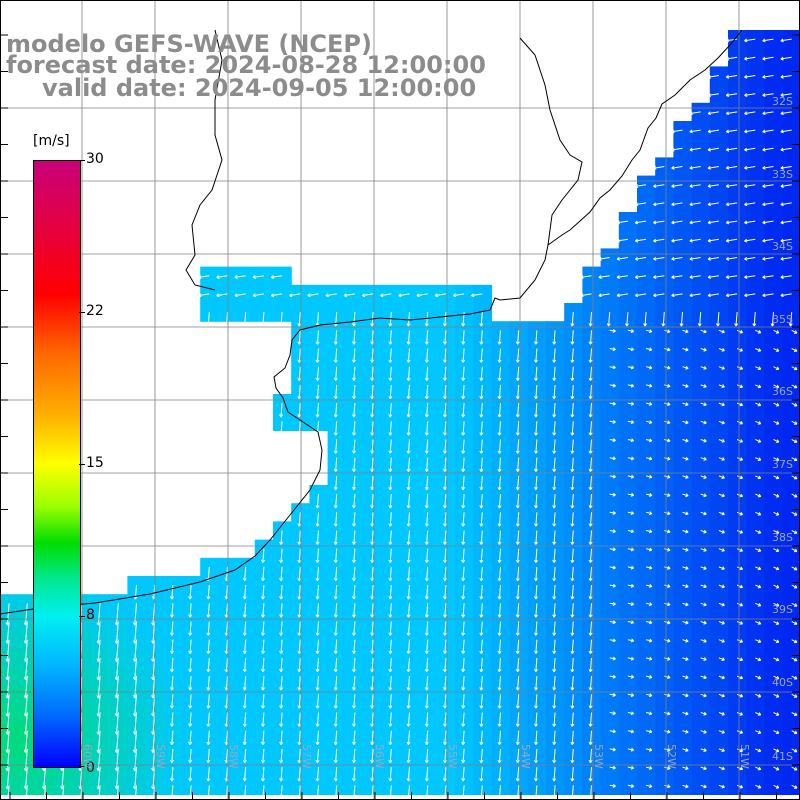  What do you see at coordinates (782, 101) in the screenshot?
I see `lat-label: 32S` at bounding box center [782, 101].